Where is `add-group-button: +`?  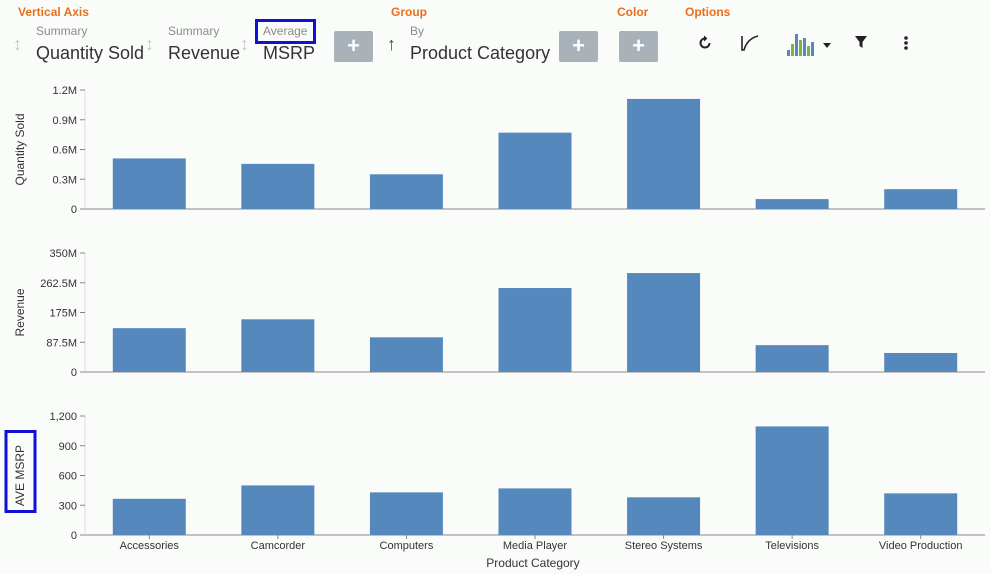 add-group-button: + is located at coordinates (578, 46).